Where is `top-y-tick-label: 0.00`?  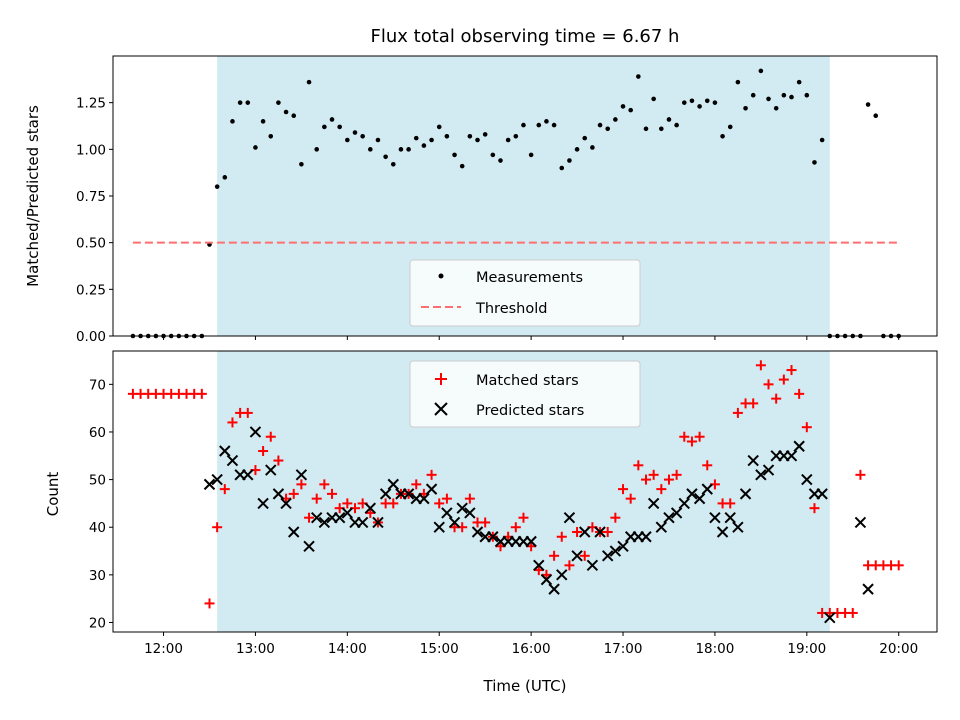
top-y-tick-label: 0.00 is located at coordinates (91, 337).